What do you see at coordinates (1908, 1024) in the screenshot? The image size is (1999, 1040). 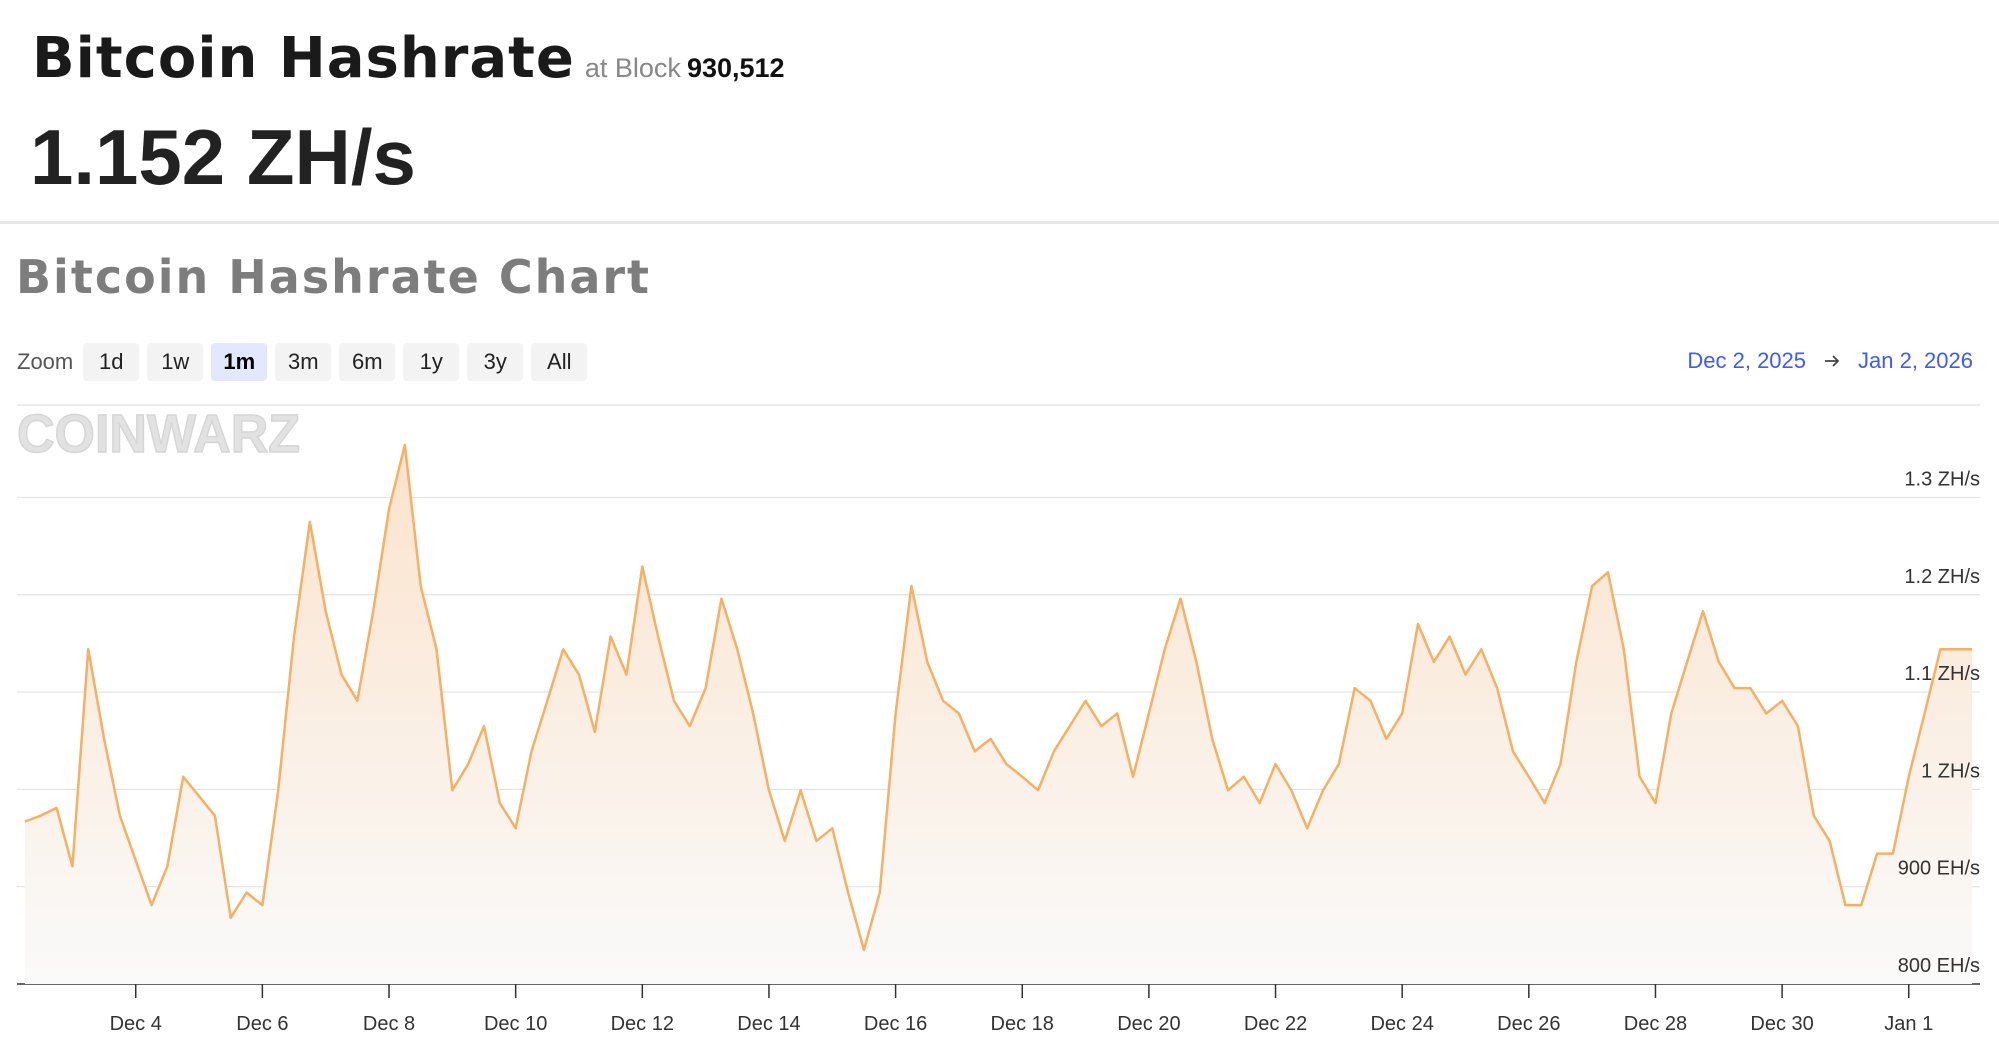 I see `x-tick-label: Jan 1` at bounding box center [1908, 1024].